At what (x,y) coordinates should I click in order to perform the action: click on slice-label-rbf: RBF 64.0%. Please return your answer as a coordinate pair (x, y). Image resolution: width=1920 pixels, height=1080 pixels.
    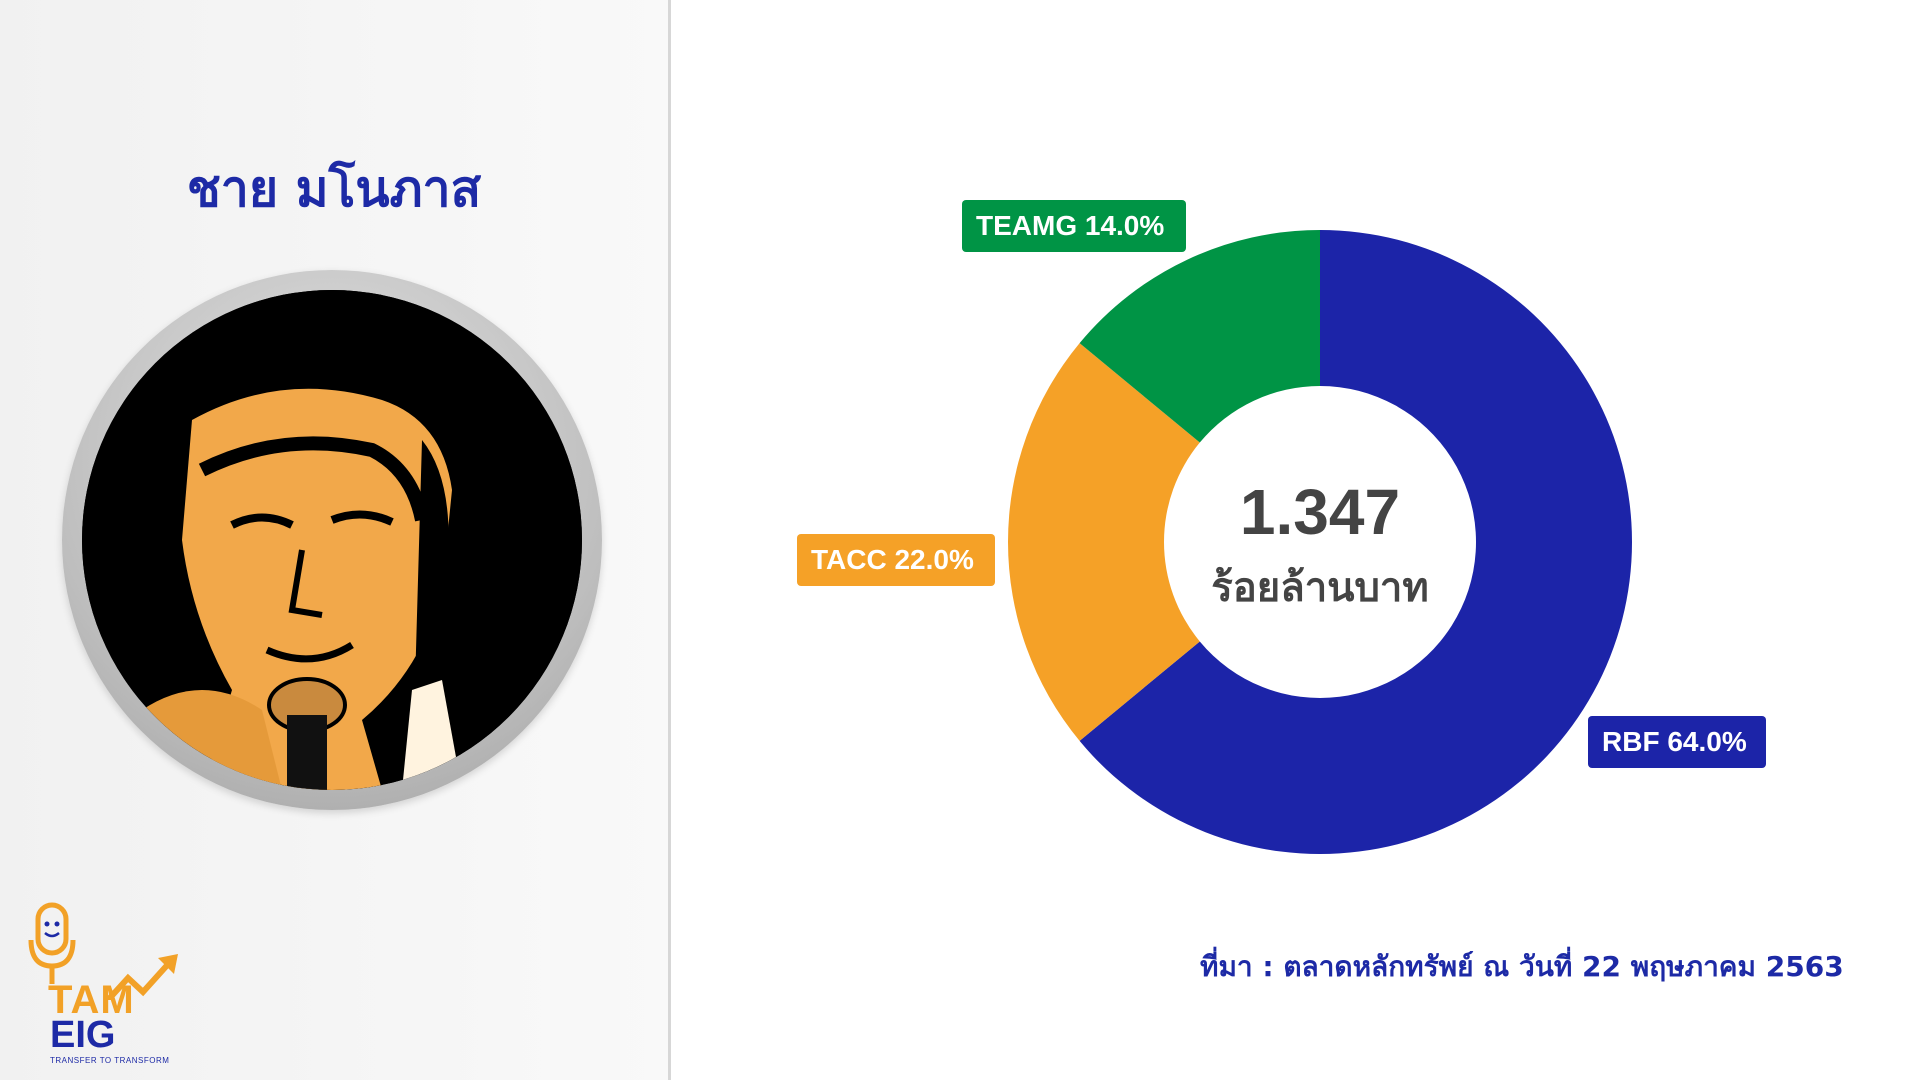
    Looking at the image, I should click on (1677, 742).